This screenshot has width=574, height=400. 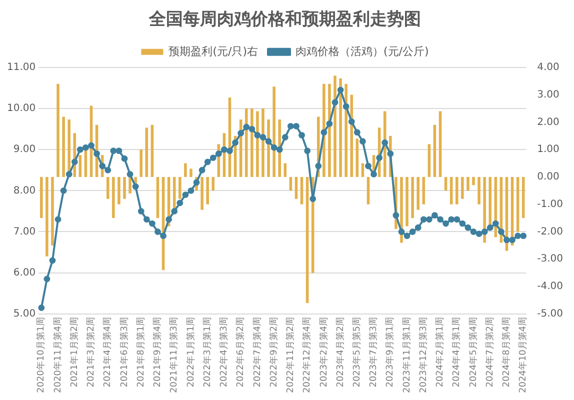 What do you see at coordinates (274, 352) in the screenshot?
I see `x-tick-label: 2022年9月第2周` at bounding box center [274, 352].